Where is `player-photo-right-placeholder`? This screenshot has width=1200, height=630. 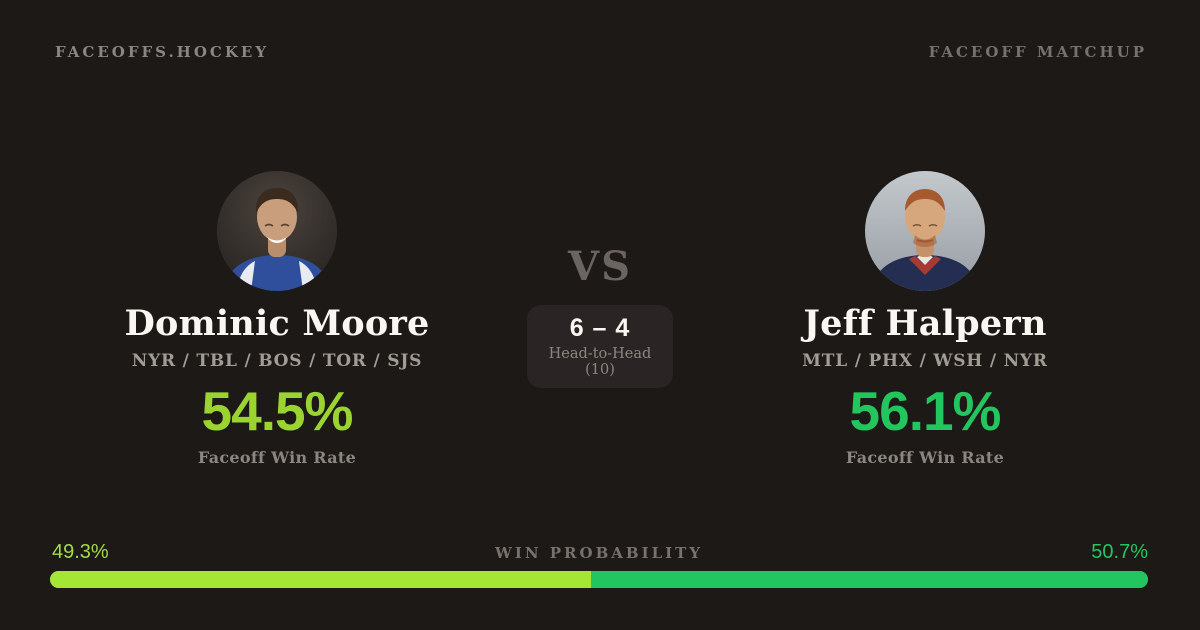 player-photo-right-placeholder is located at coordinates (925, 231).